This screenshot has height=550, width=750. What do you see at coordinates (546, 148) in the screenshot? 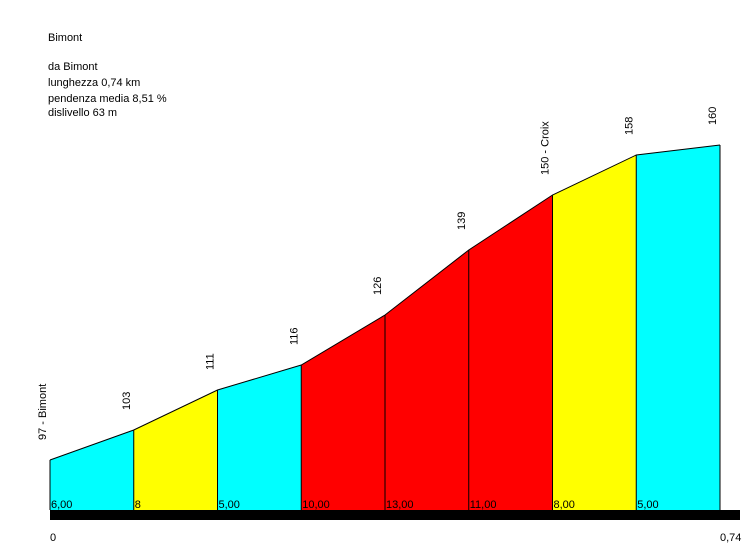
I see `altitude-label-7: 150 - Croix` at bounding box center [546, 148].